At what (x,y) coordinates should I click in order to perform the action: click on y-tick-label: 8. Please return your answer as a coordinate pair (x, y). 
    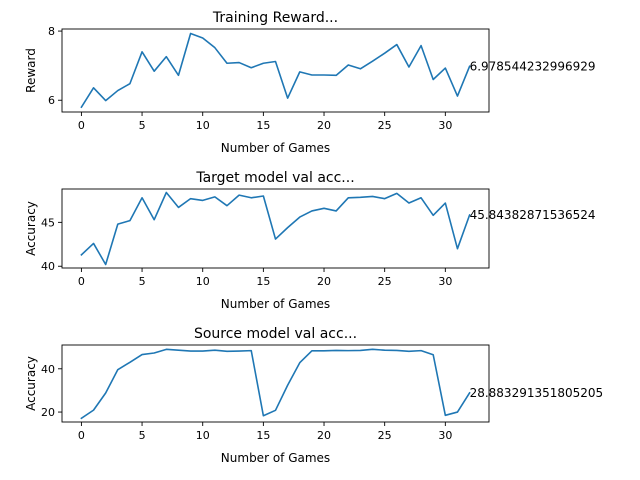
    Looking at the image, I should click on (51, 31).